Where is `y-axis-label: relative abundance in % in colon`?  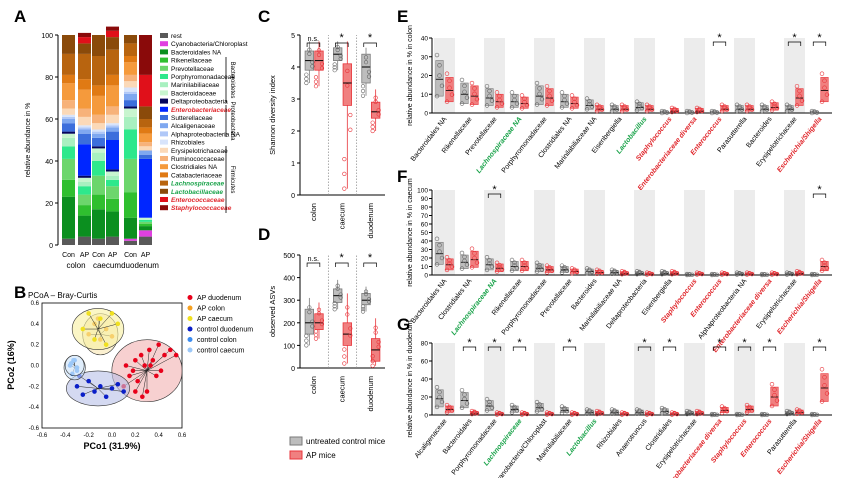 y-axis-label: relative abundance in % in colon is located at coordinates (410, 75).